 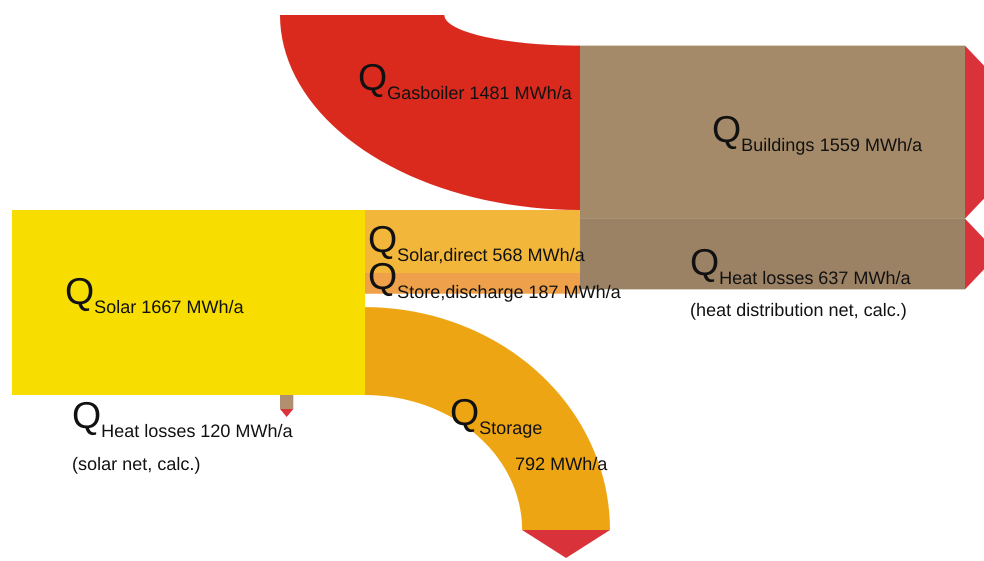 What do you see at coordinates (865, 277) in the screenshot?
I see `data-label: 637 MWh/a` at bounding box center [865, 277].